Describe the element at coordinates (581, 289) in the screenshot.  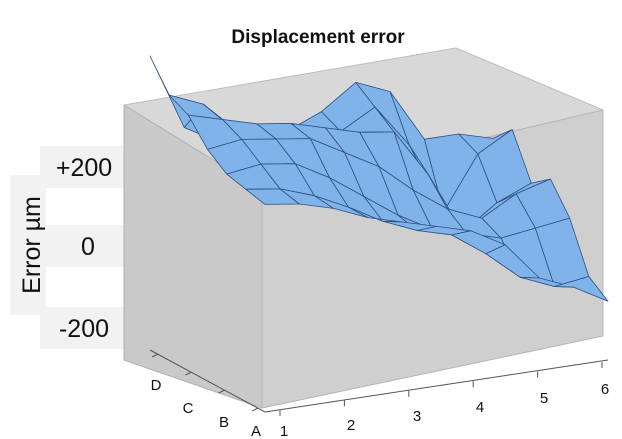
I see `surface-cell` at that location.